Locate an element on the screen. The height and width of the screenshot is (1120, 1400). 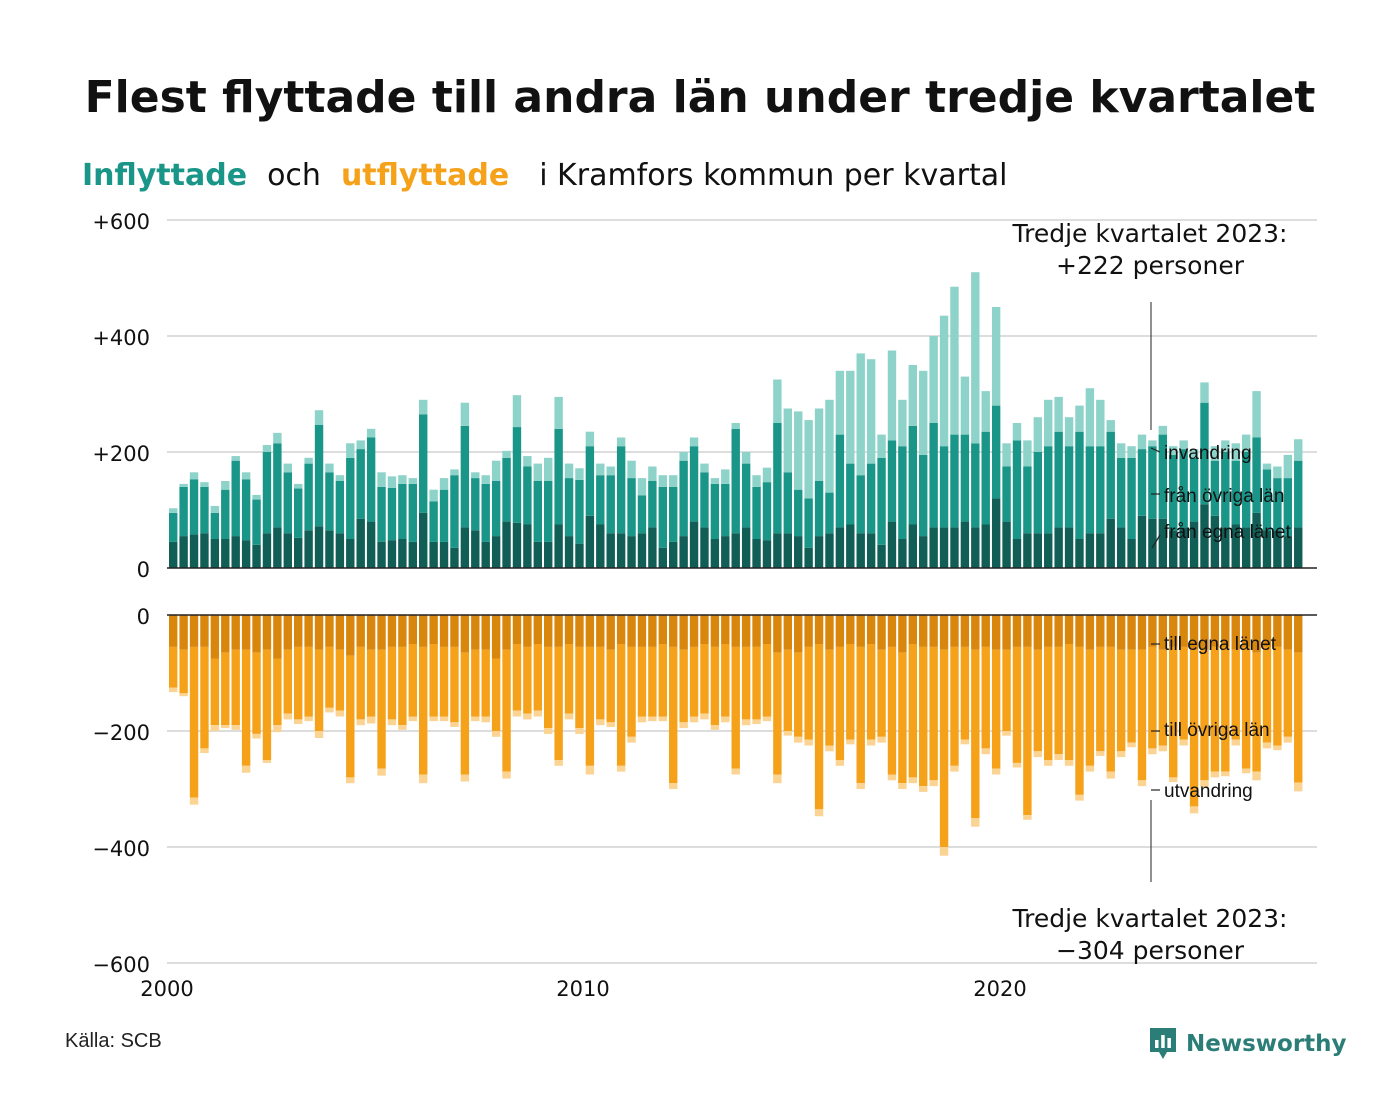
y-tick-top-400: +400 is located at coordinates (121, 338).